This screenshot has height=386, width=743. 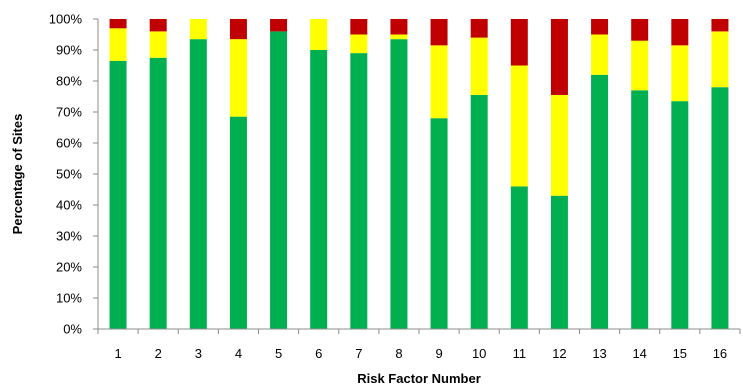 I want to click on y-axis-tick-labels: 0% 10% 20% 30% 40% 50% 60% 70% 80% 90% 100%, so click(x=66, y=174).